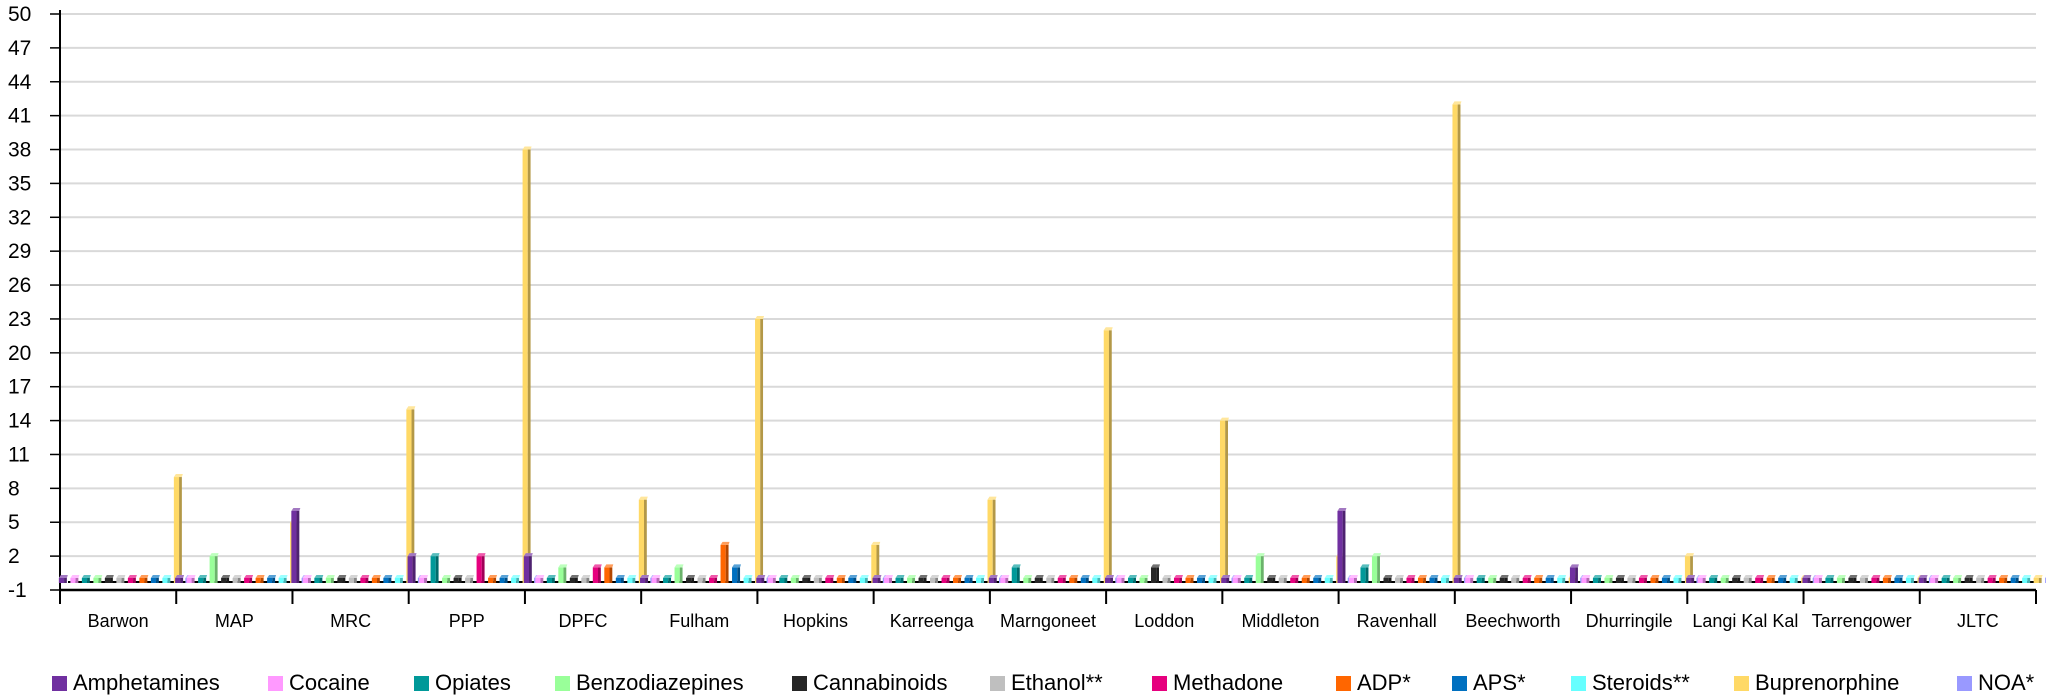 The image size is (2046, 698). What do you see at coordinates (1057, 682) in the screenshot?
I see `legend-label: Ethanol**` at bounding box center [1057, 682].